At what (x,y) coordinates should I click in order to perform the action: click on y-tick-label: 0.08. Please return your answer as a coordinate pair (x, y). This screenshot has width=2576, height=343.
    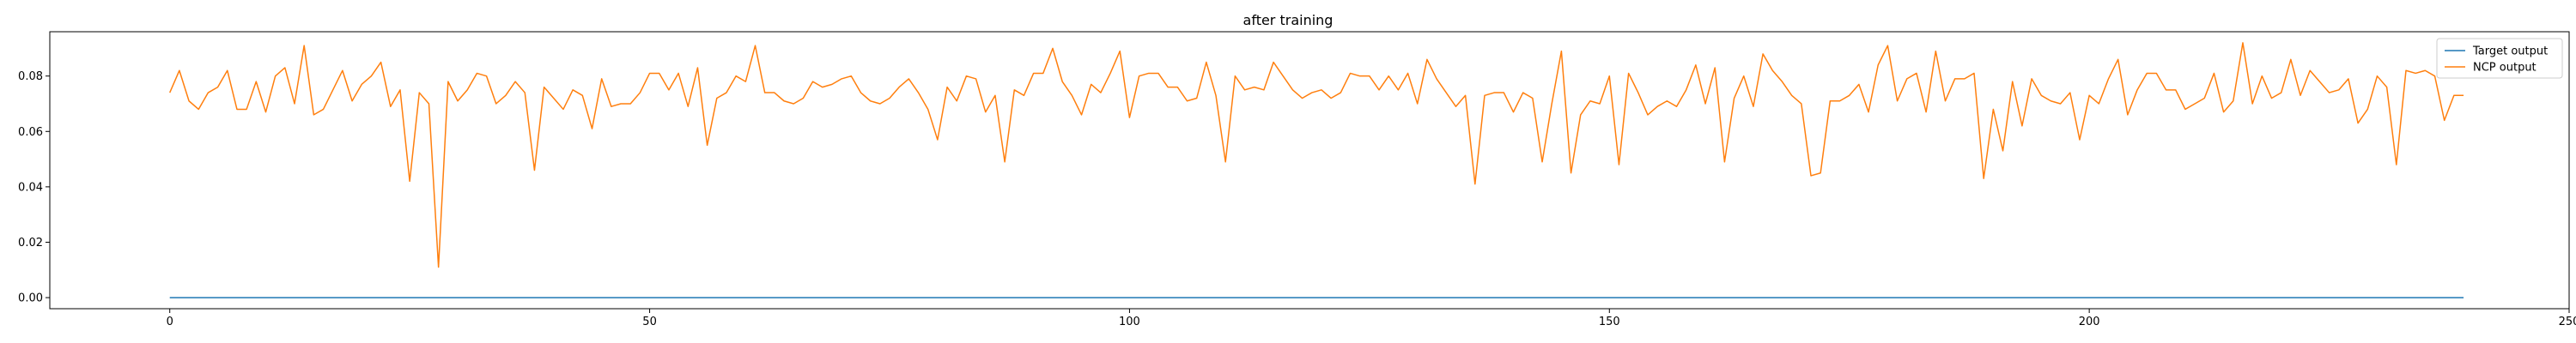
    Looking at the image, I should click on (31, 76).